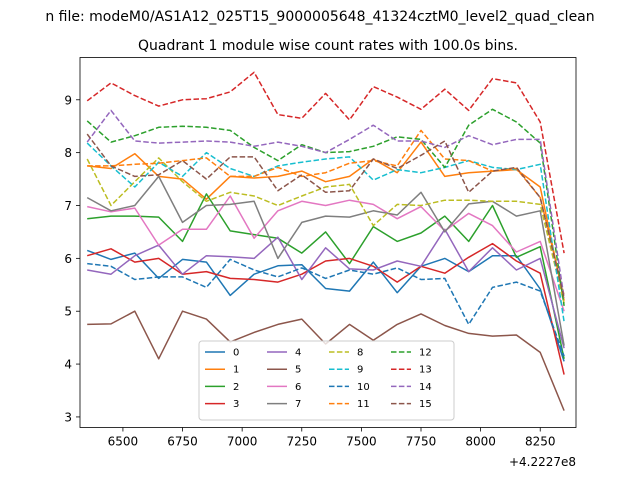  I want to click on x-tick-label-4: 7500, so click(361, 442).